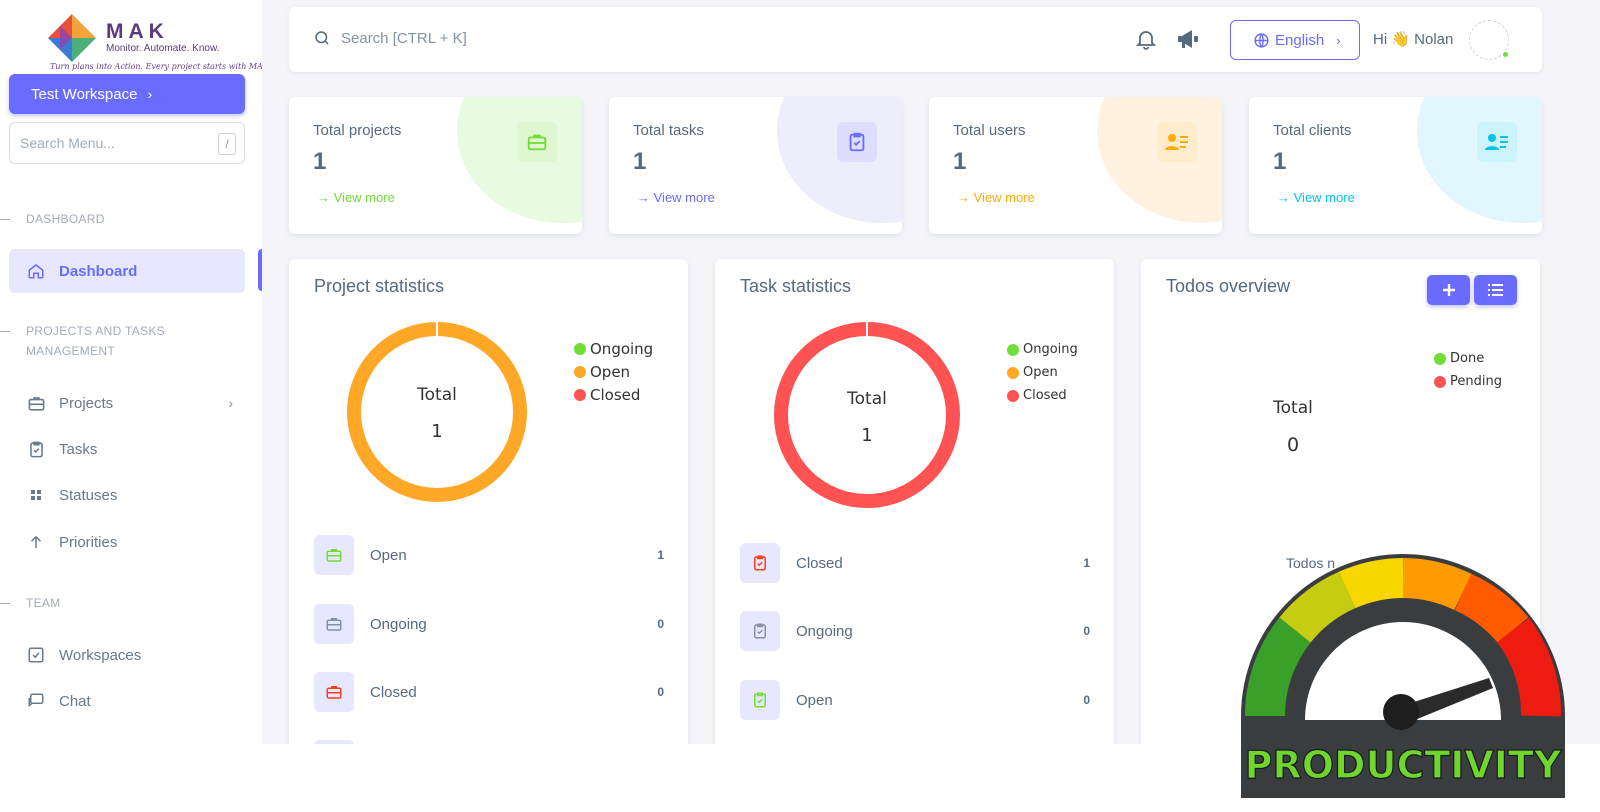  Describe the element at coordinates (36, 495) in the screenshot. I see `grid-icon` at that location.